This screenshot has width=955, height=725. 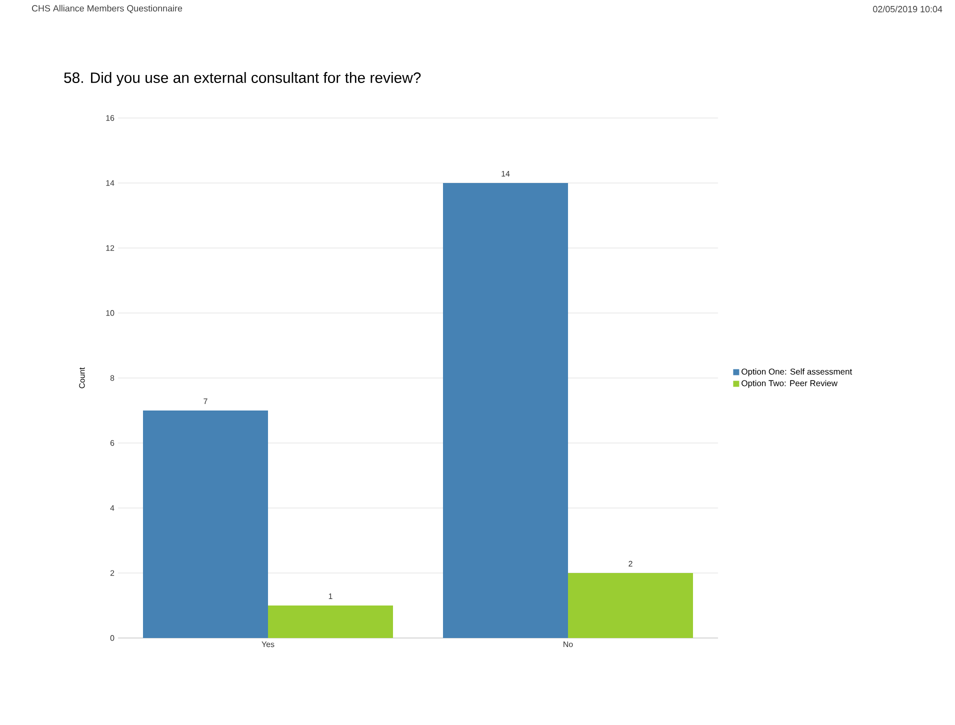 I want to click on legend-label: Option Two: Peer Review, so click(x=790, y=384).